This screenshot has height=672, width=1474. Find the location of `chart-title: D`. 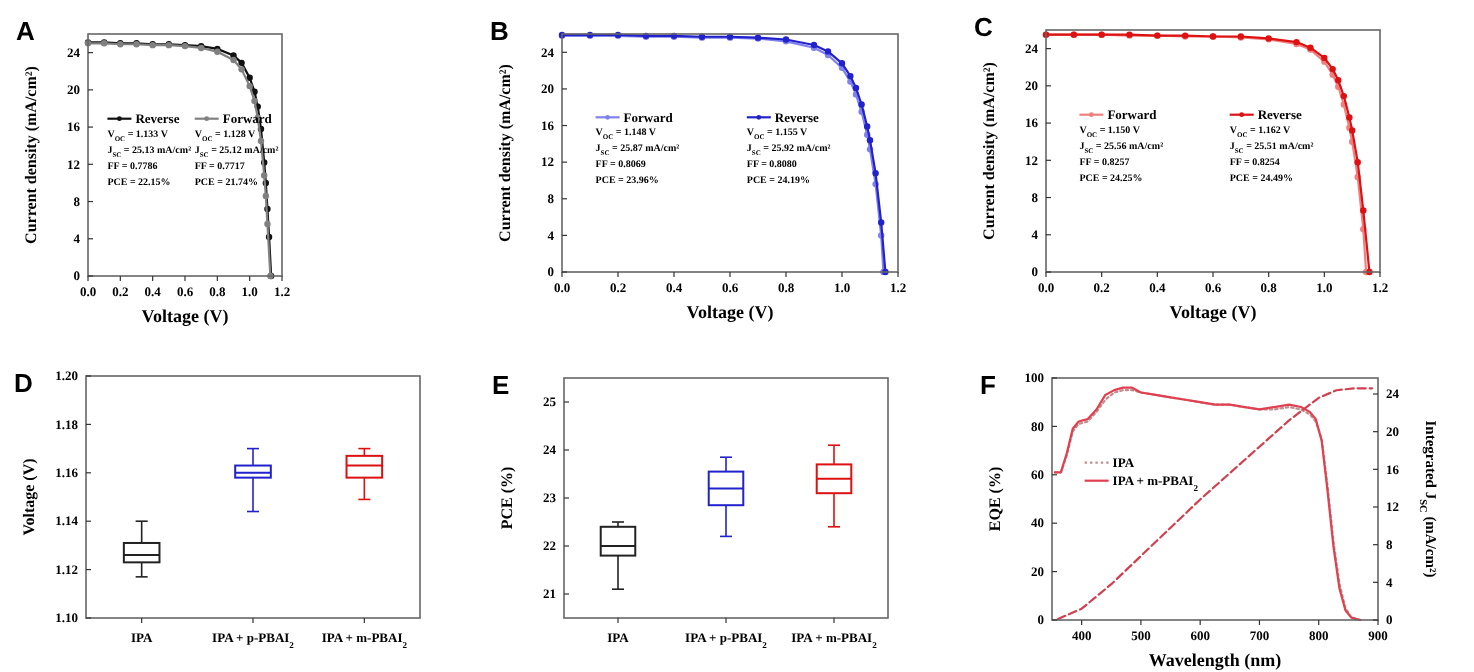

chart-title: D is located at coordinates (23, 383).